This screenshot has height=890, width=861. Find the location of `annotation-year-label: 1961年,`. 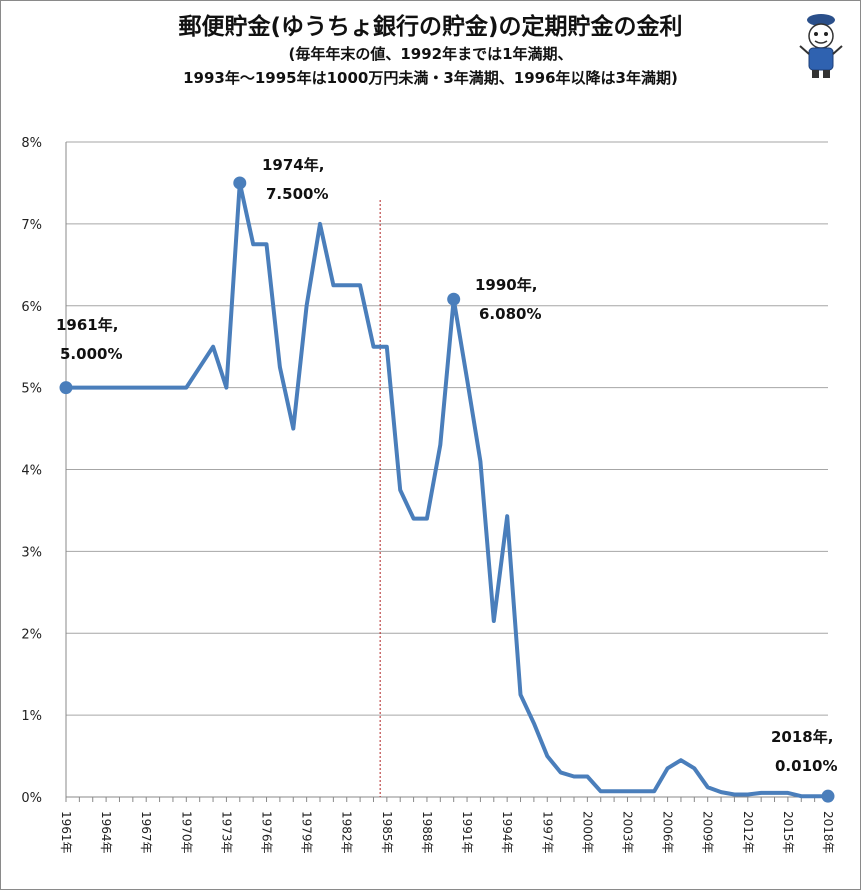

annotation-year-label: 1961年, is located at coordinates (87, 325).